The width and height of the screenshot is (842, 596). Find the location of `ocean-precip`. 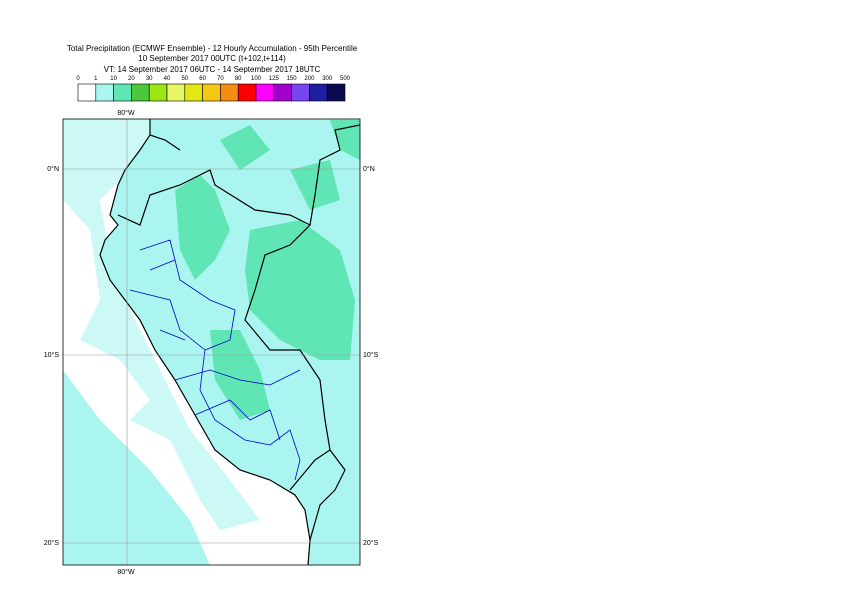

ocean-precip is located at coordinates (136, 467).